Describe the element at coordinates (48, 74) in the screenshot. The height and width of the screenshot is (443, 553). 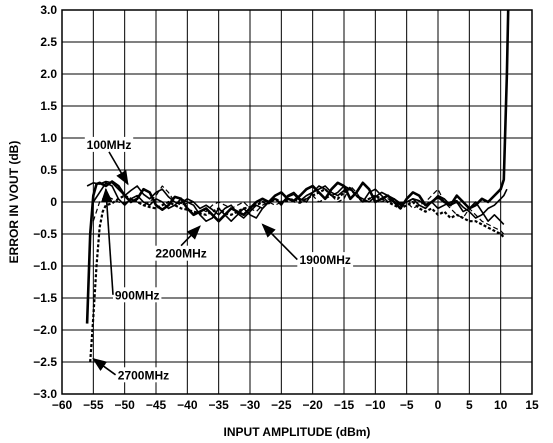
I see `y-tick-label: 2.0` at that location.